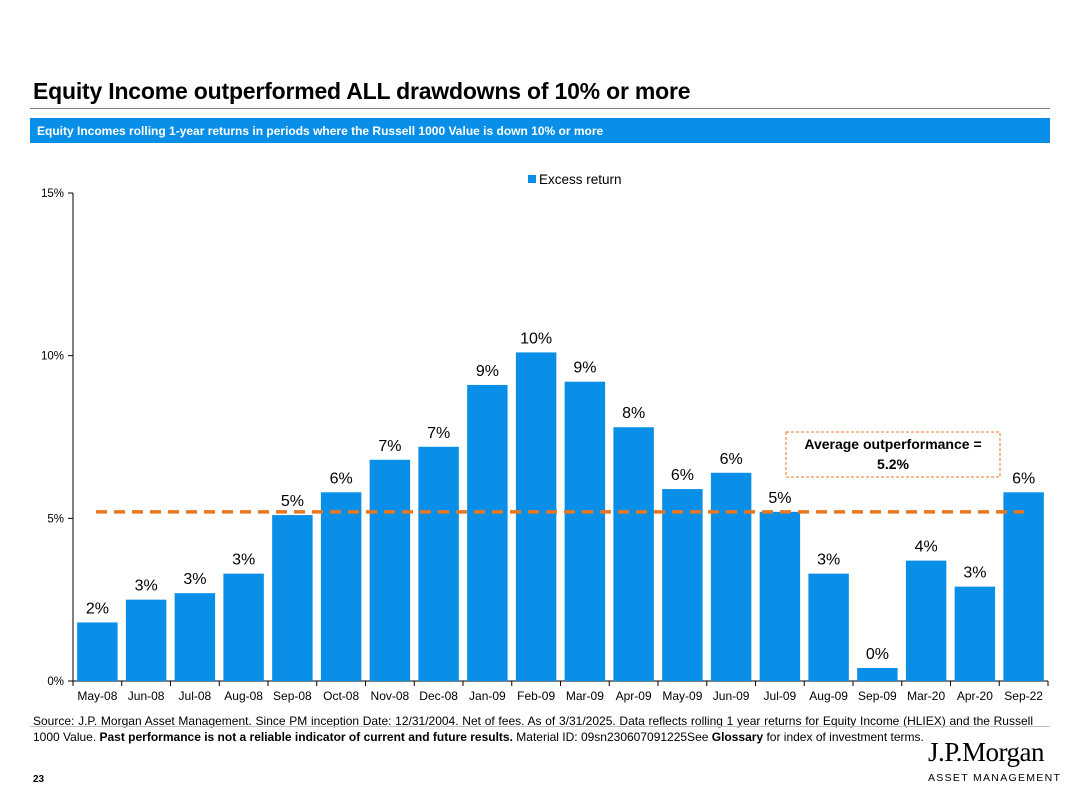 The width and height of the screenshot is (1080, 810). Describe the element at coordinates (243, 696) in the screenshot. I see `x-tick-label: Aug-08` at that location.